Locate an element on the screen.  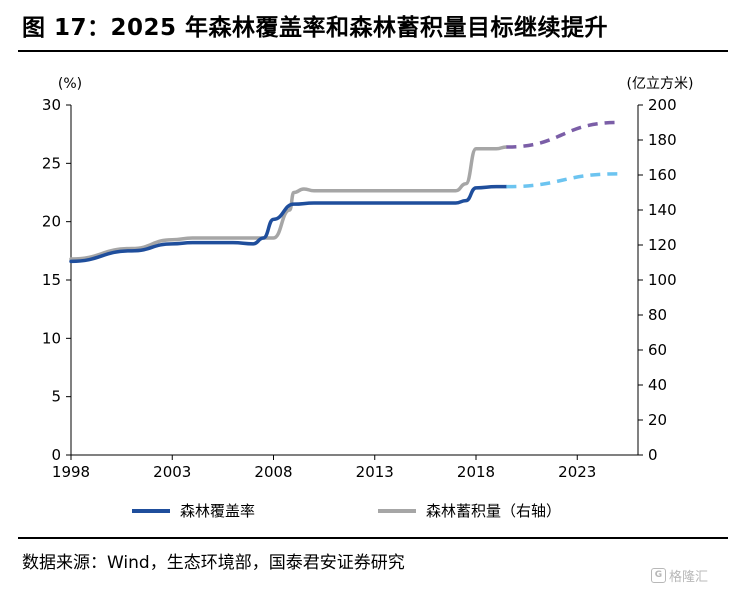
source-rule is located at coordinates (373, 538).